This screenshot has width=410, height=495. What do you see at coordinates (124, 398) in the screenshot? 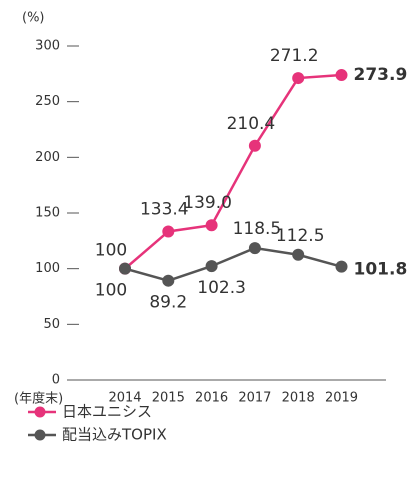
I see `x-tick-label: 2014` at bounding box center [124, 398].